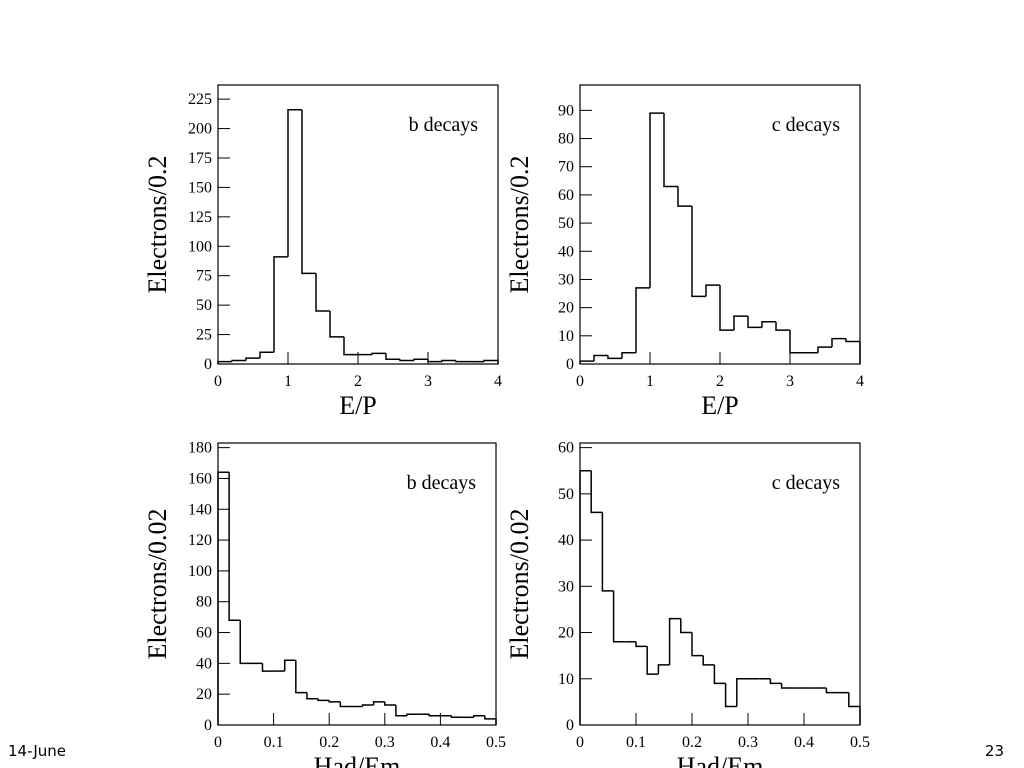 The height and width of the screenshot is (768, 1024). I want to click on y-tick-label: 150, so click(200, 187).